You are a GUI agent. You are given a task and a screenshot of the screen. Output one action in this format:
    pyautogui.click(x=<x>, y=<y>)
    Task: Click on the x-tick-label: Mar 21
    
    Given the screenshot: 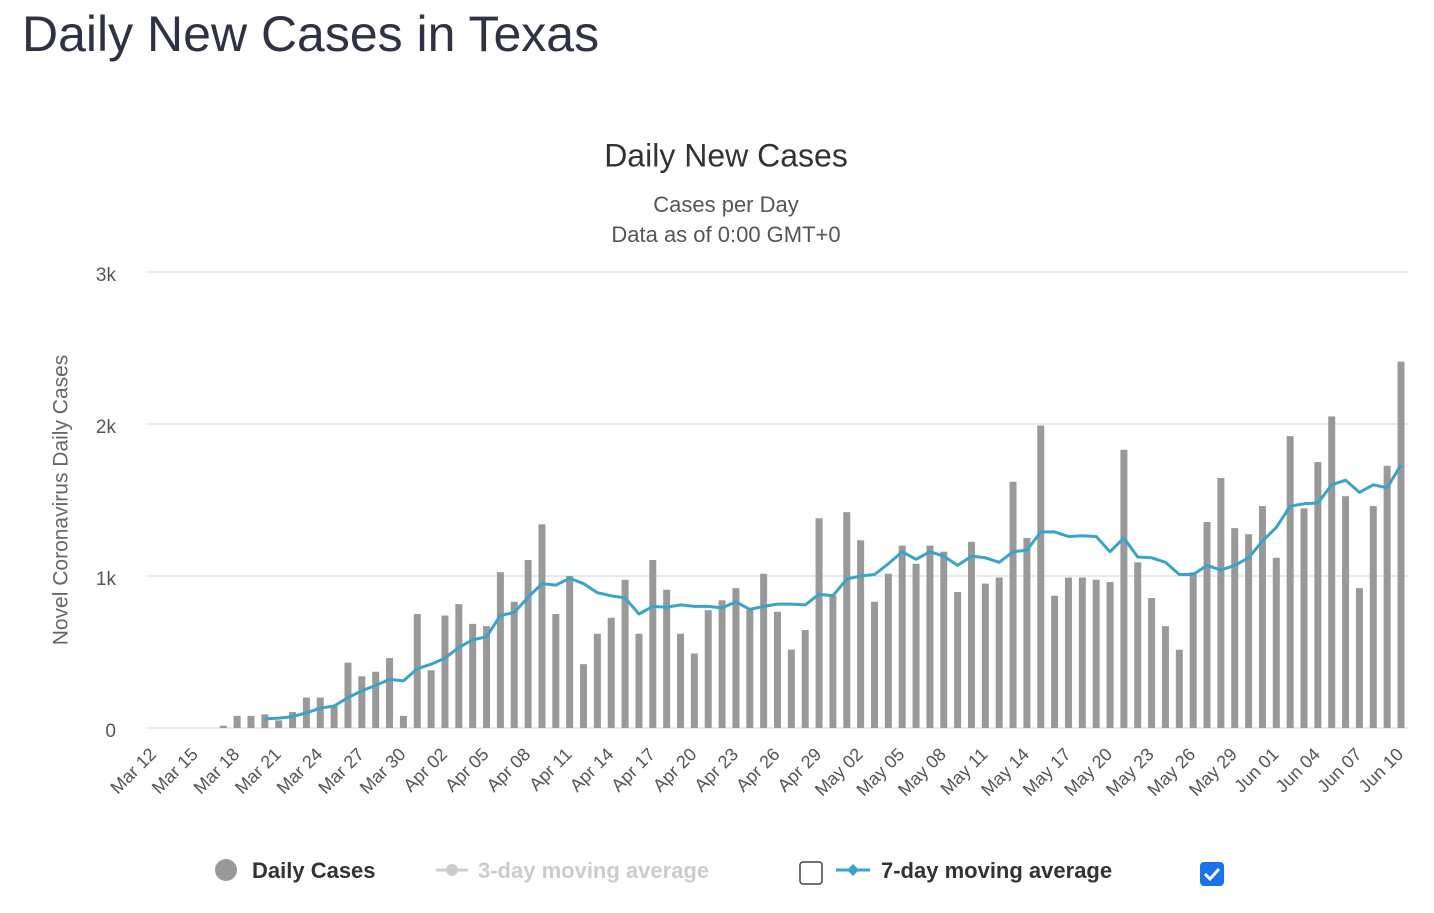 What is the action you would take?
    pyautogui.click(x=258, y=771)
    